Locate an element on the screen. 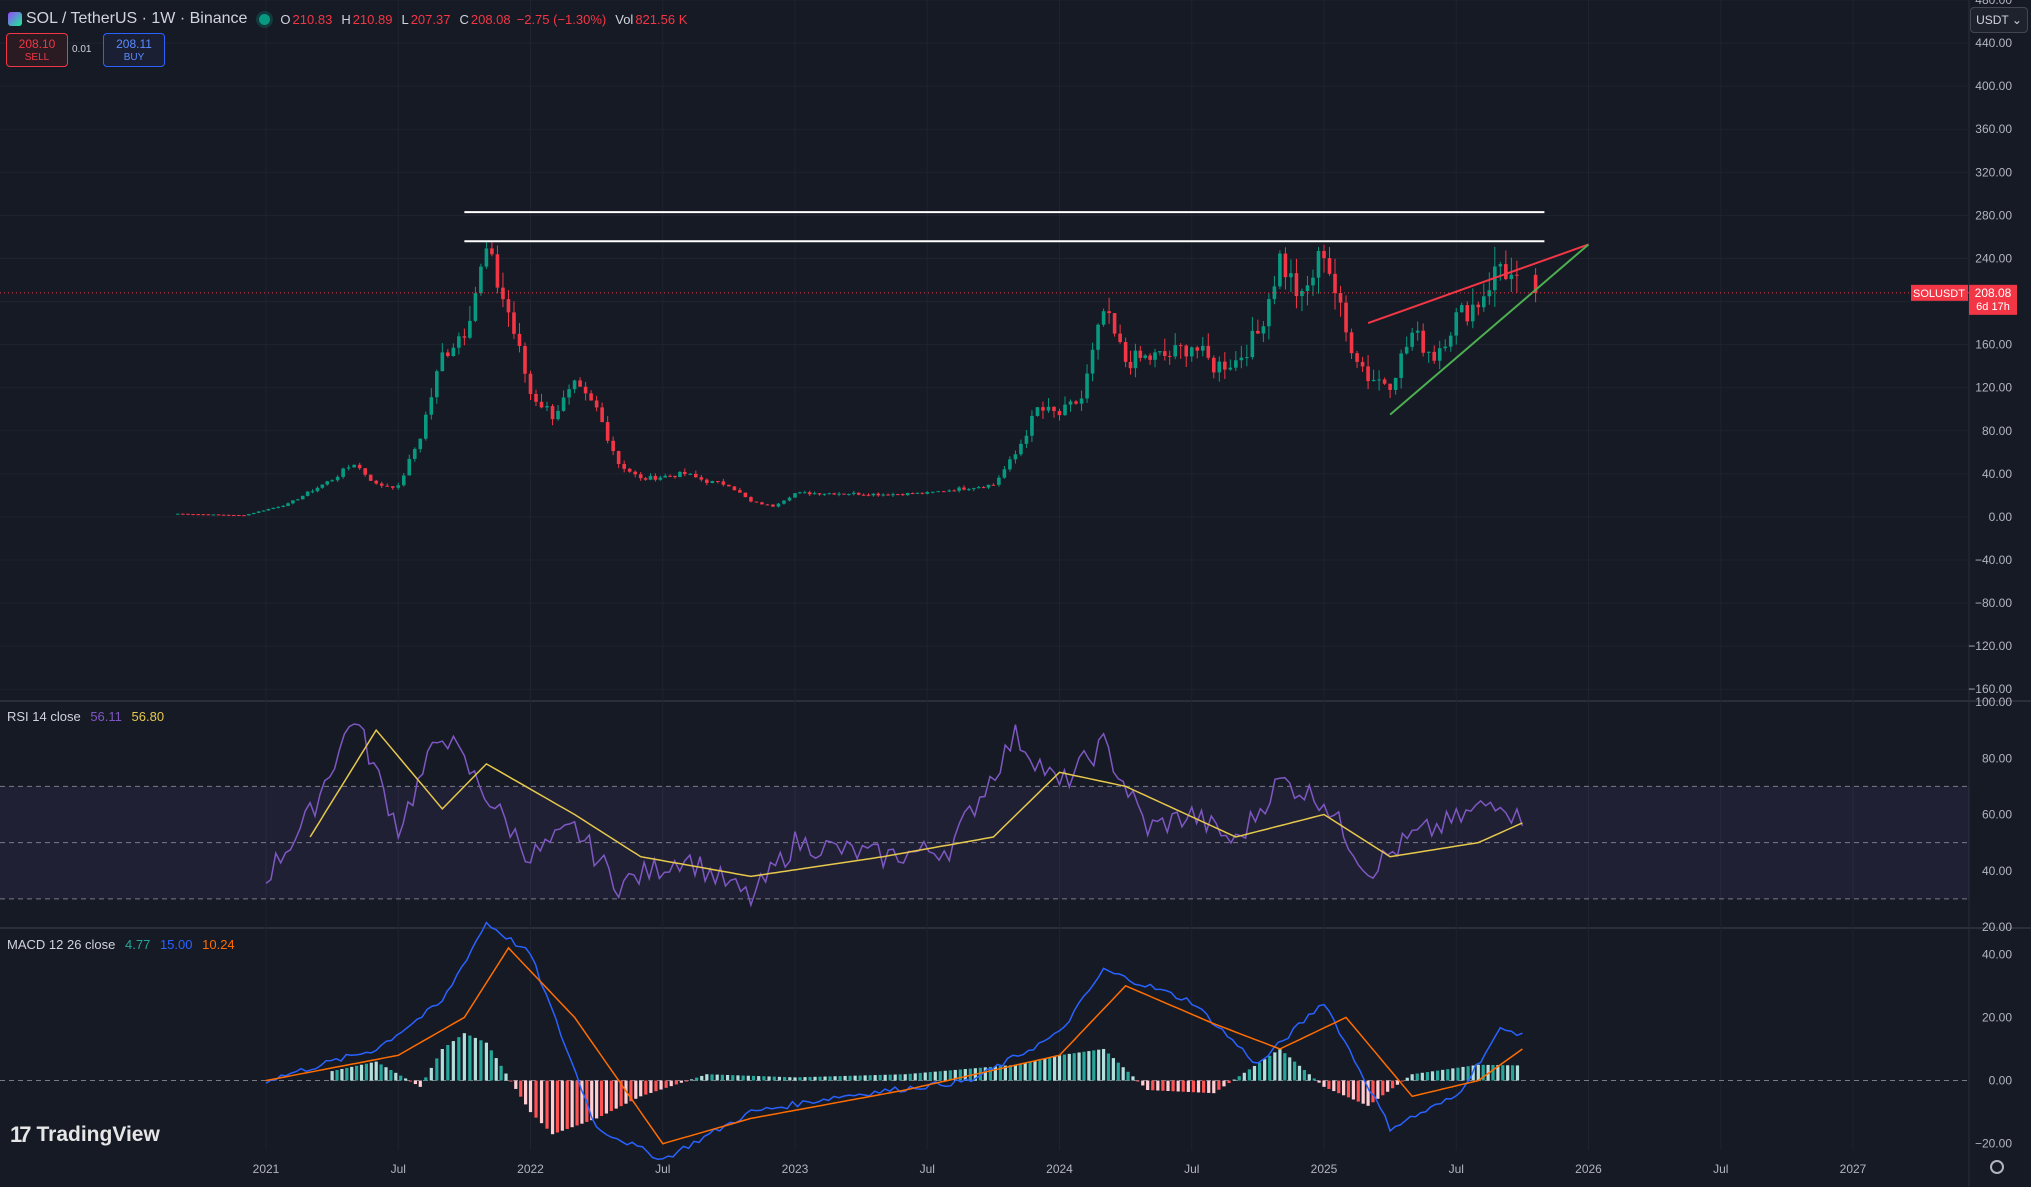 Image resolution: width=2031 pixels, height=1187 pixels. price-tick-label: 80.00 is located at coordinates (1997, 431).